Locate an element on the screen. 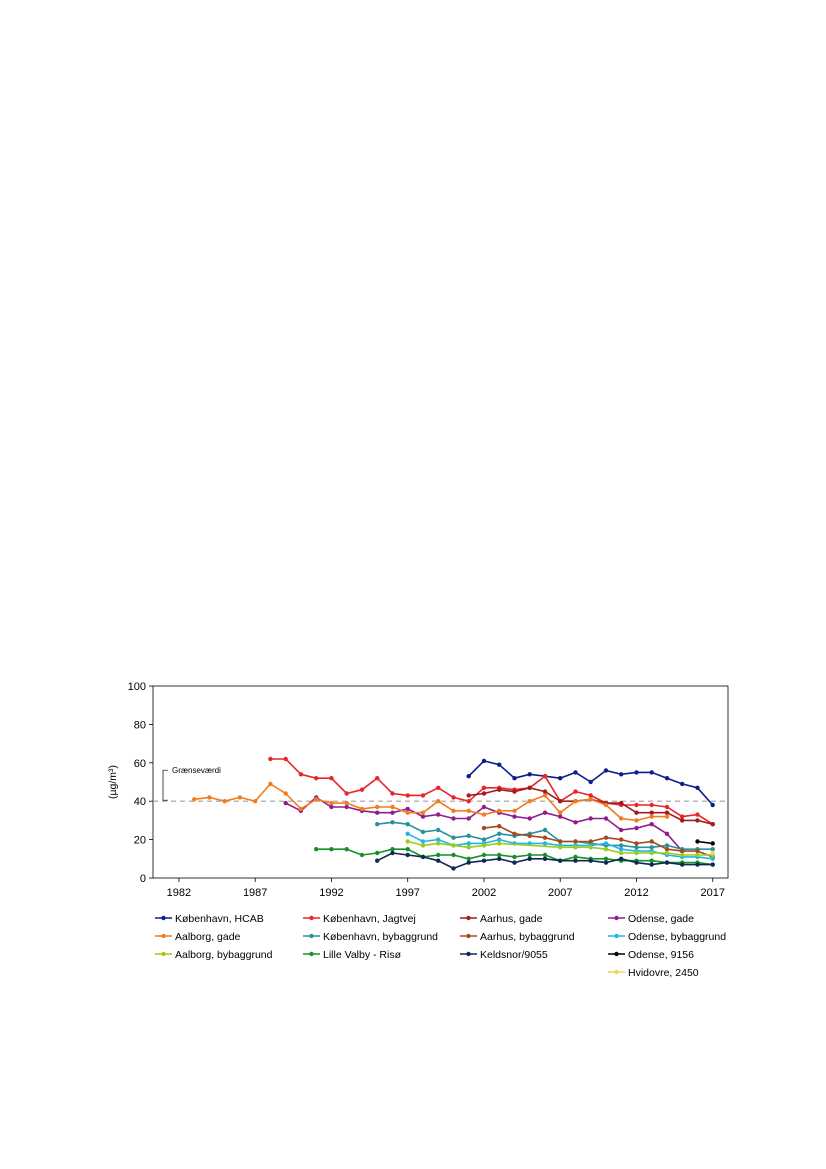 The height and width of the screenshot is (1169, 826). x-tick-label: 2017 is located at coordinates (713, 893).